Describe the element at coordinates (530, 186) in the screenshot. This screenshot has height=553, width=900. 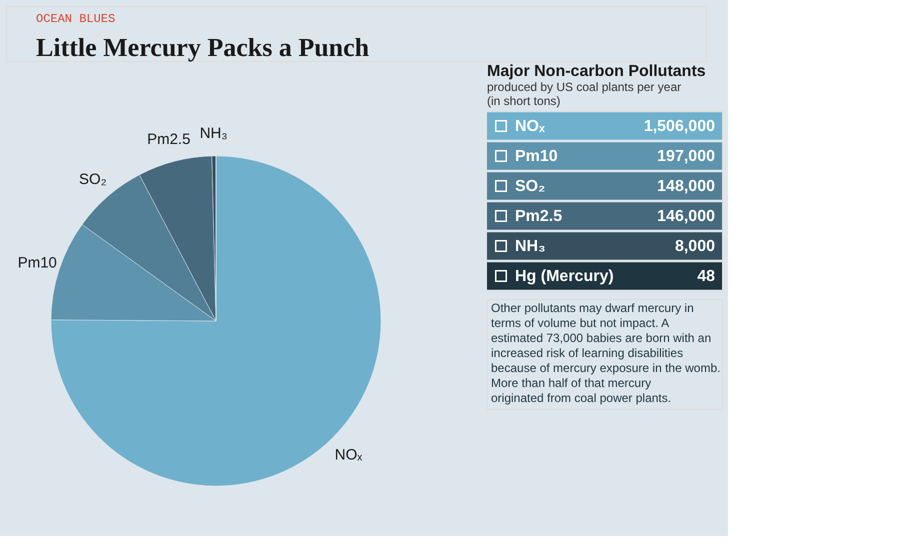
I see `legend-label: SO₂` at that location.